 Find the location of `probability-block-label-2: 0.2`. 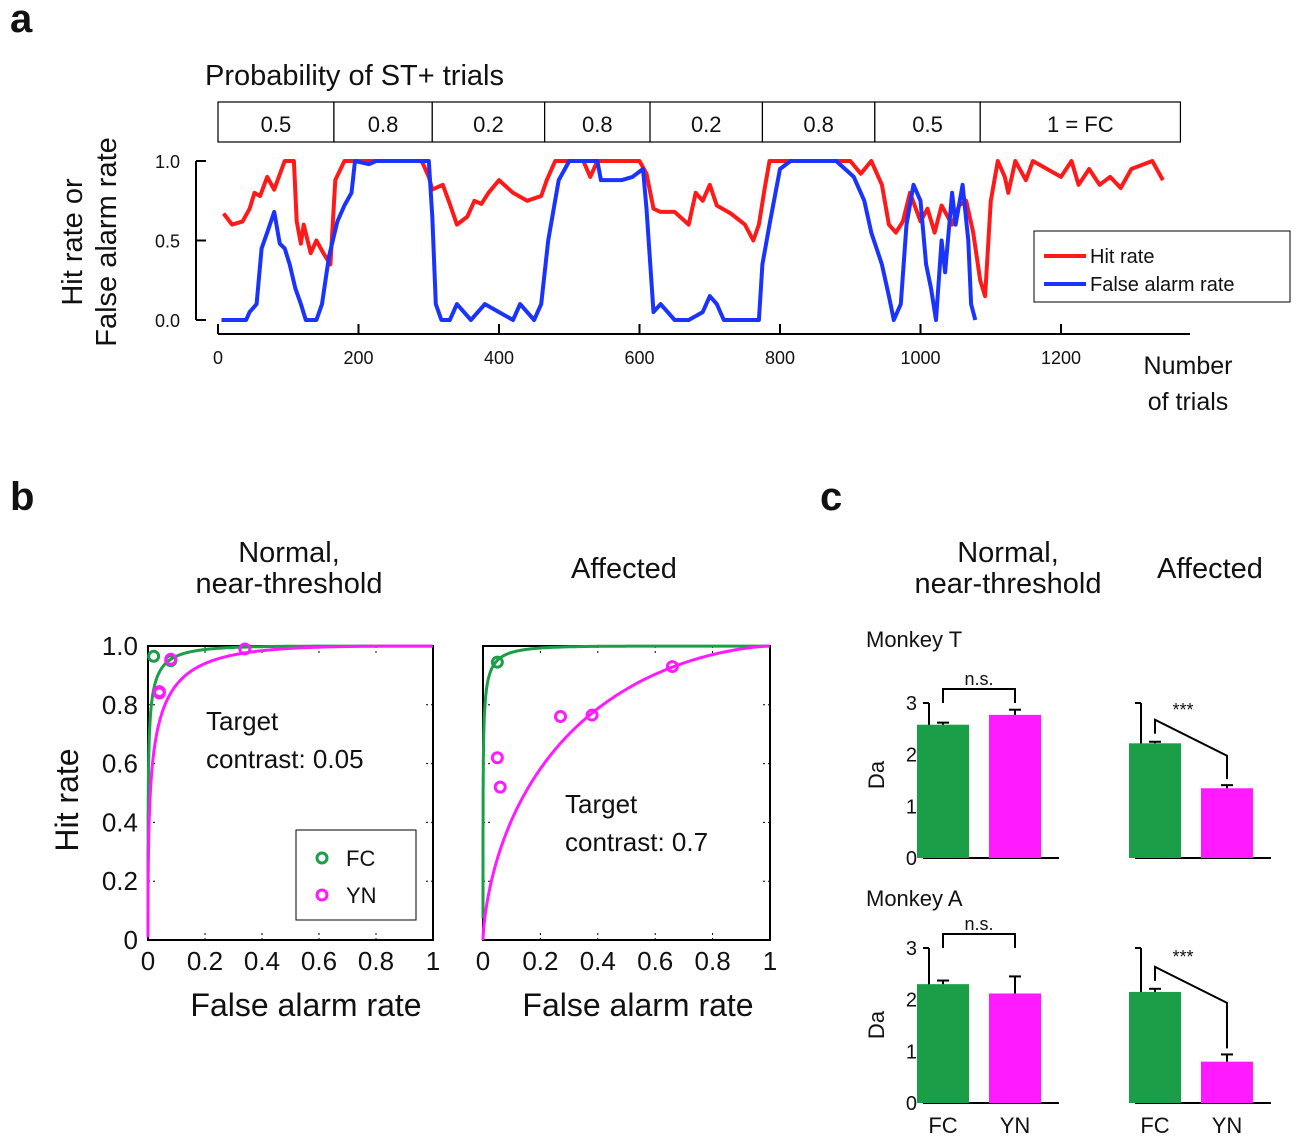

probability-block-label-2: 0.2 is located at coordinates (488, 124).